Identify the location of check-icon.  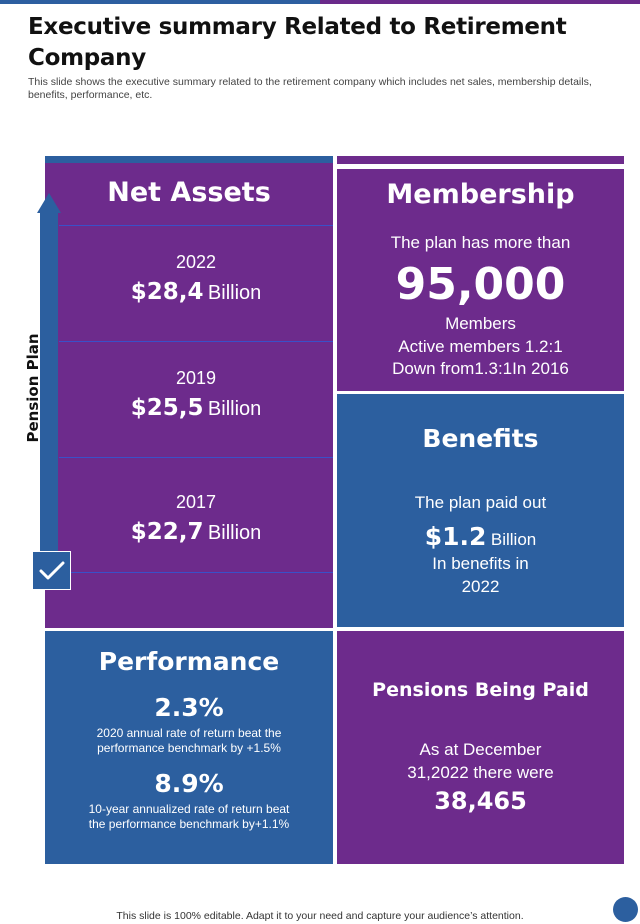
(51, 570).